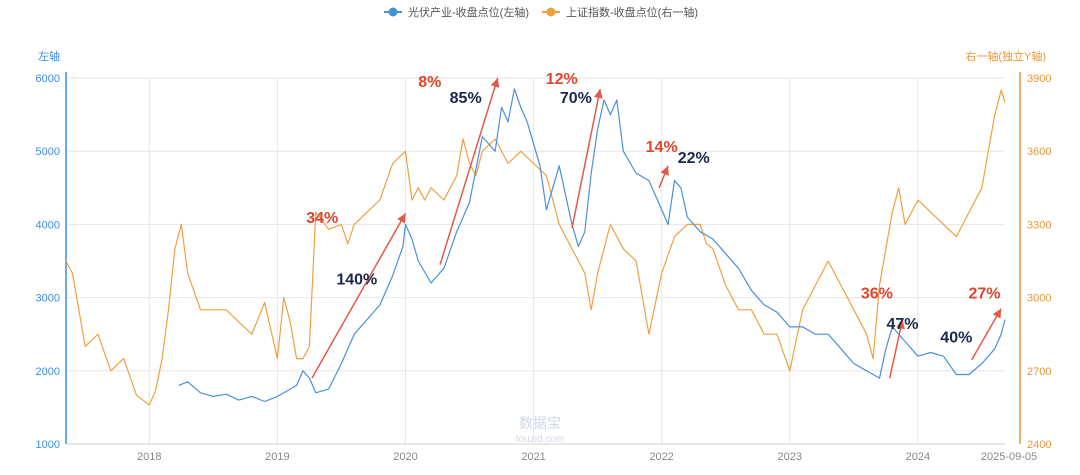 This screenshot has height=475, width=1080. What do you see at coordinates (540, 423) in the screenshot?
I see `watermark-text: 数据宝` at bounding box center [540, 423].